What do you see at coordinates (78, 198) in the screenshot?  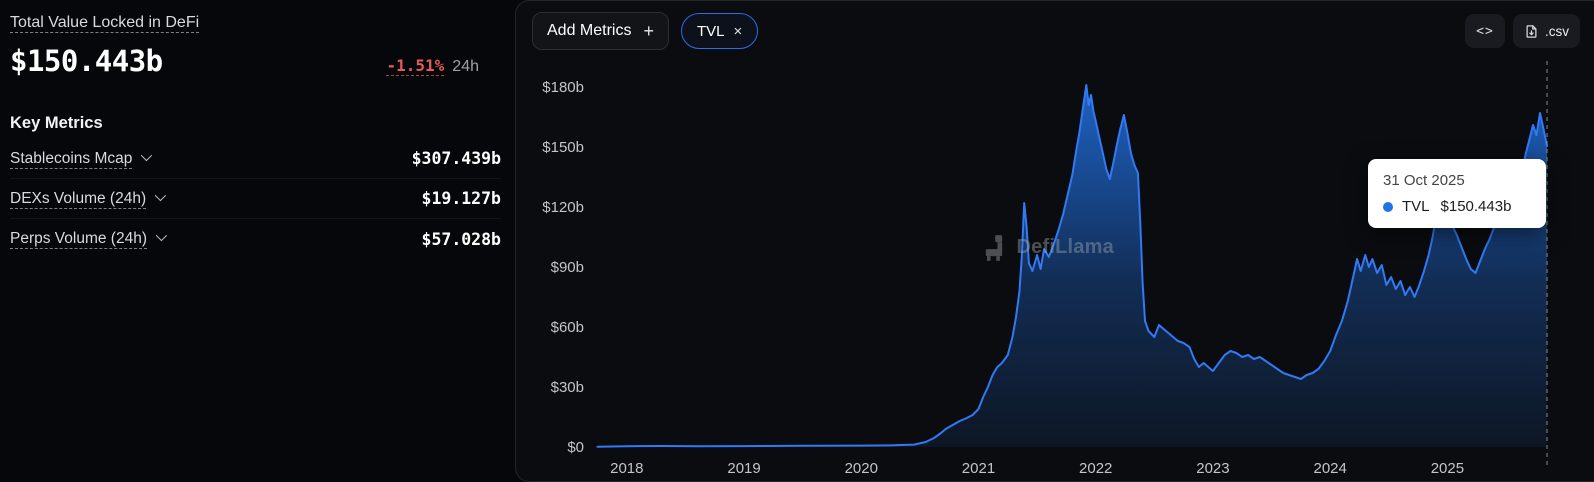 I see `metric-label: DEXs Volume (24h)` at bounding box center [78, 198].